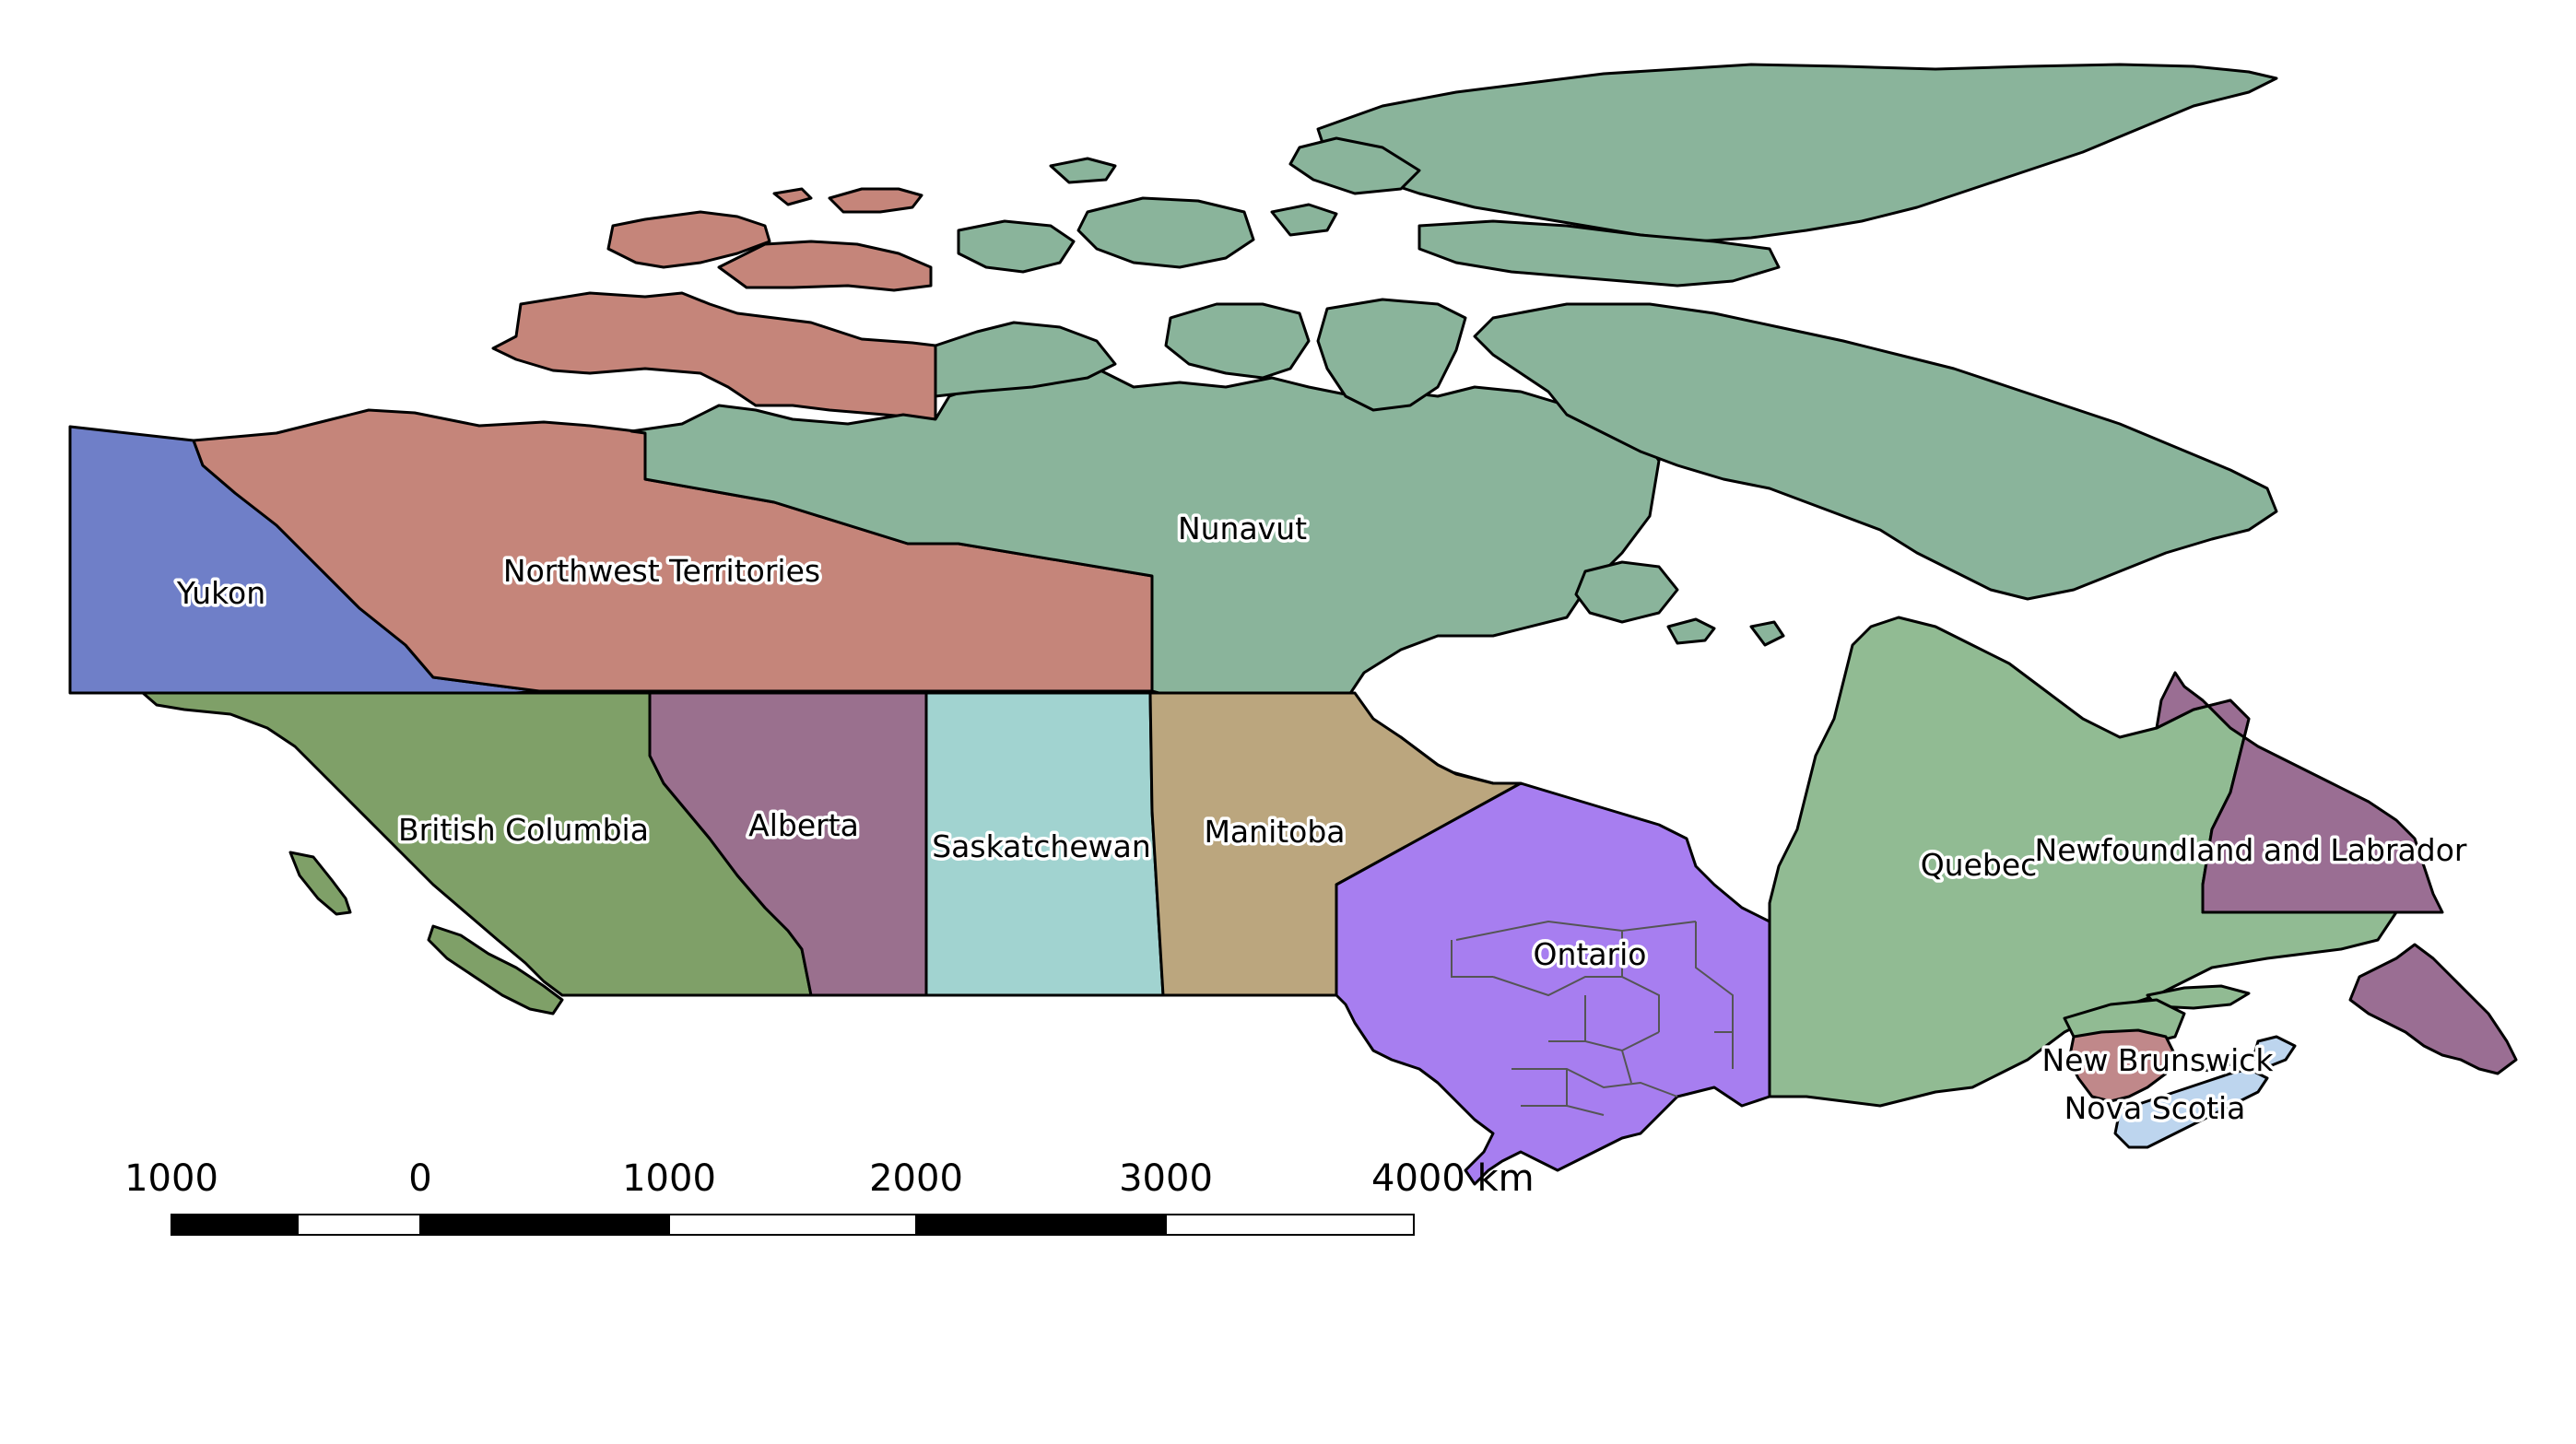 This screenshot has height=1444, width=2576. What do you see at coordinates (220, 593) in the screenshot?
I see `label-yukon: Yukon` at bounding box center [220, 593].